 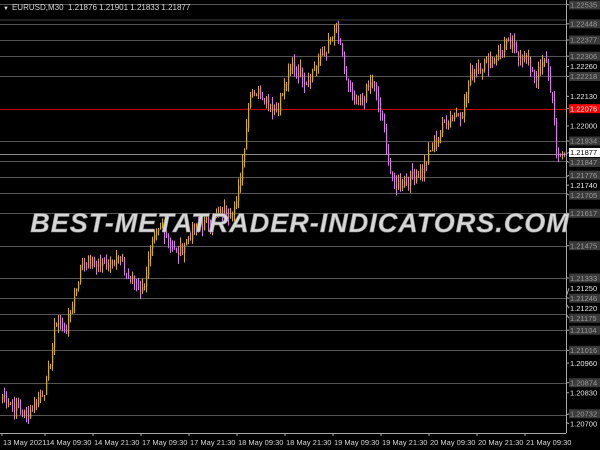 What do you see at coordinates (583, 363) in the screenshot?
I see `price-tick-label: 1.20960` at bounding box center [583, 363].